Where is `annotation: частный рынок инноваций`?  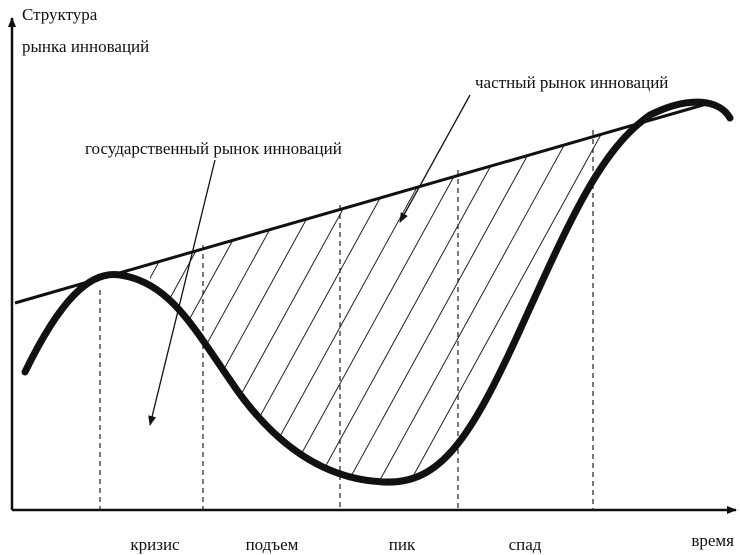
annotation: частный рынок инноваций is located at coordinates (571, 82).